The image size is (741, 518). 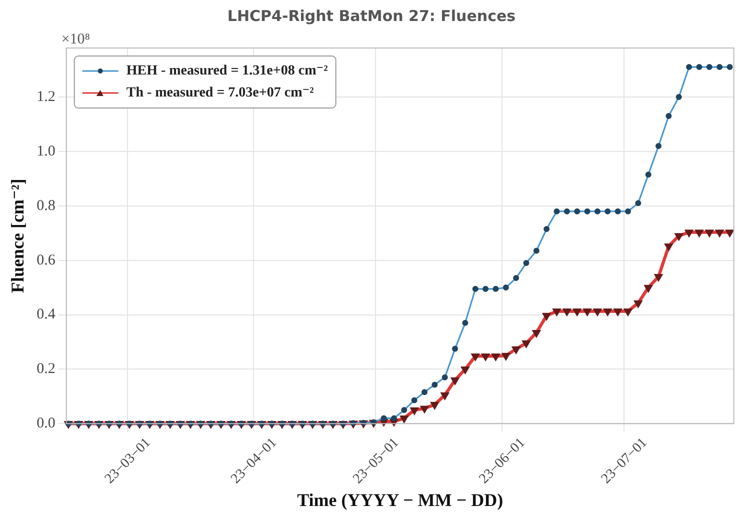 I want to click on legend-label: Th - measured = 7.03e+07 cm⁻², so click(x=220, y=93).